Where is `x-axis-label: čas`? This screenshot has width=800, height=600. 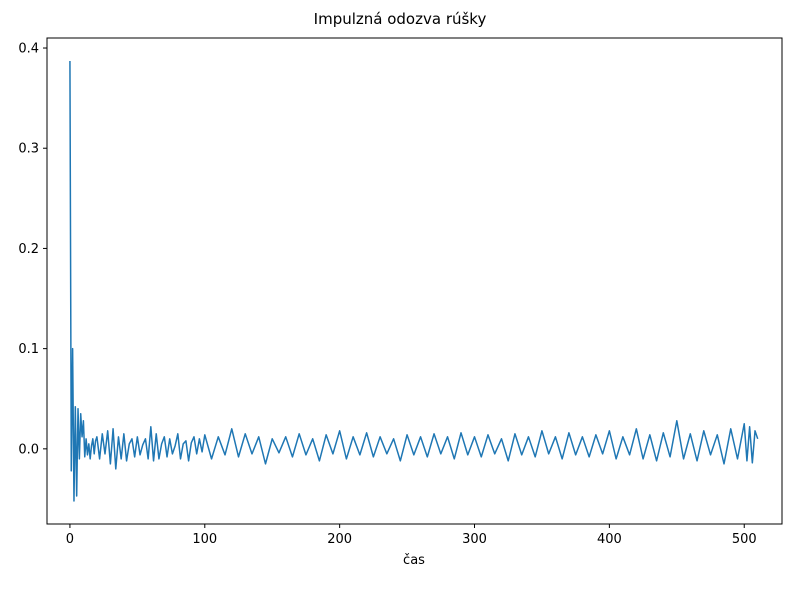 x-axis-label: čas is located at coordinates (414, 560).